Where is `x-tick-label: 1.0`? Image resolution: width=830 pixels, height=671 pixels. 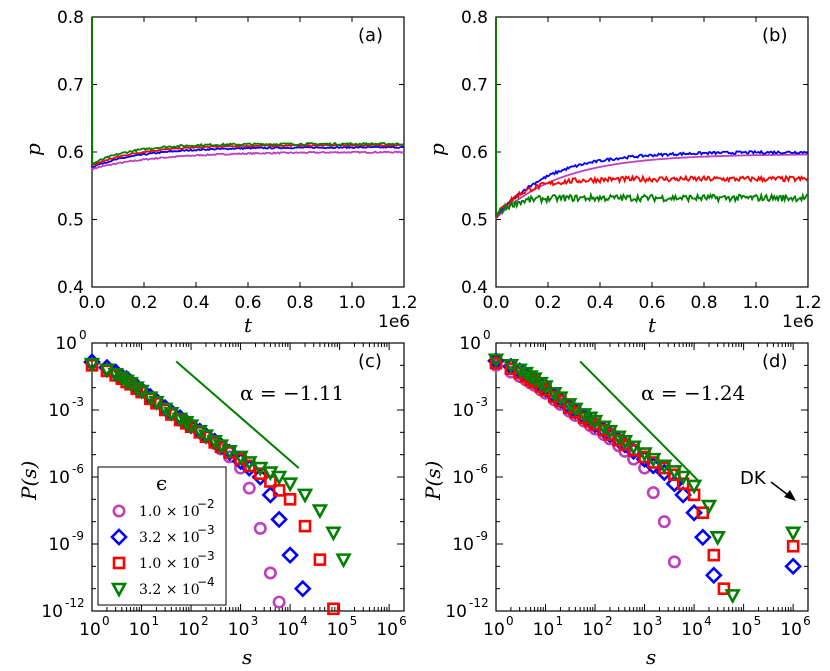
x-tick-label: 1.0 is located at coordinates (351, 303).